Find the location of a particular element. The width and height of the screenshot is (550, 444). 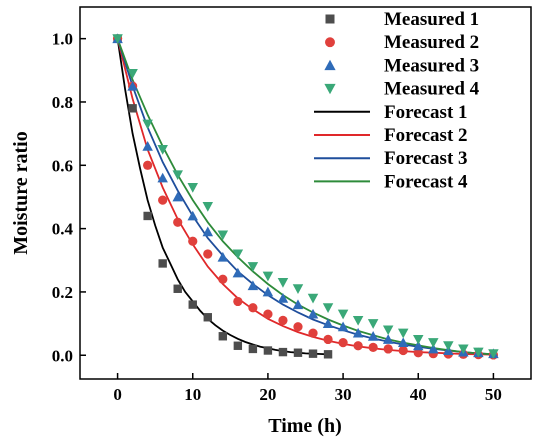

y-tick-label: 0.4 is located at coordinates (63, 229).